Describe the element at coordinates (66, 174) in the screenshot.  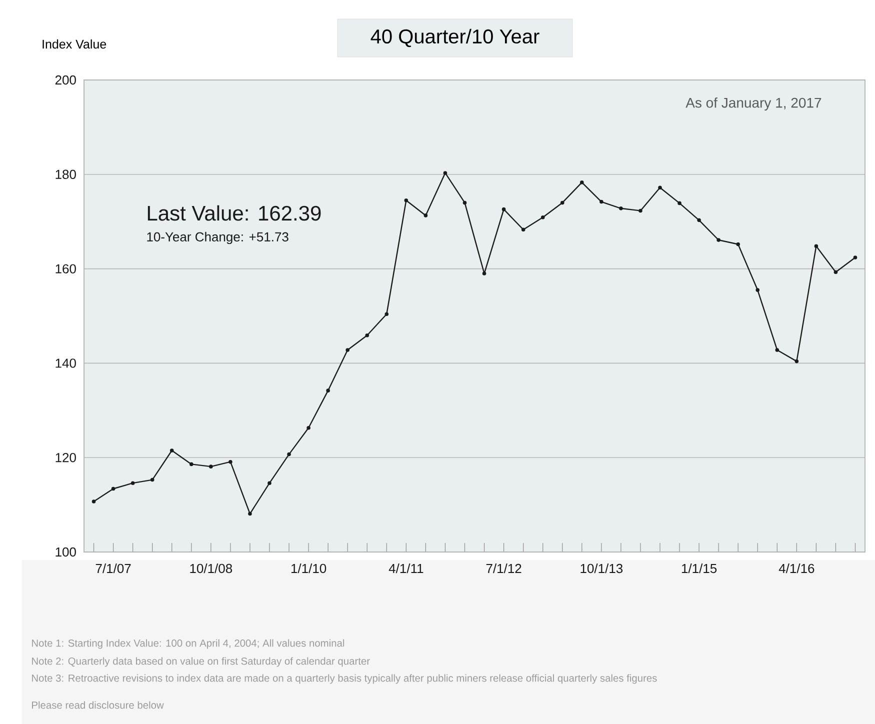
I see `y-tick-label: 180` at that location.